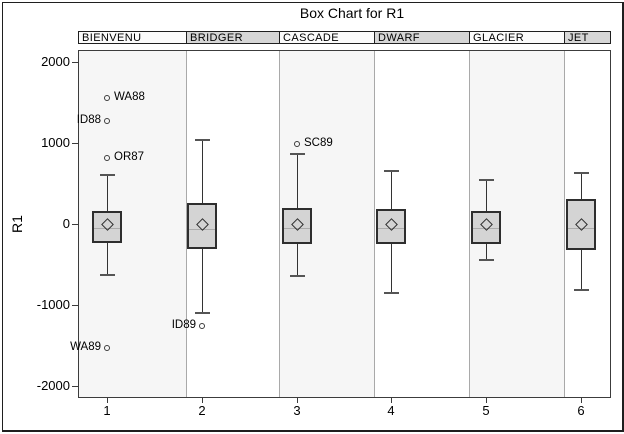 The width and height of the screenshot is (624, 434). What do you see at coordinates (129, 156) in the screenshot?
I see `outlier-label: OR87` at bounding box center [129, 156].